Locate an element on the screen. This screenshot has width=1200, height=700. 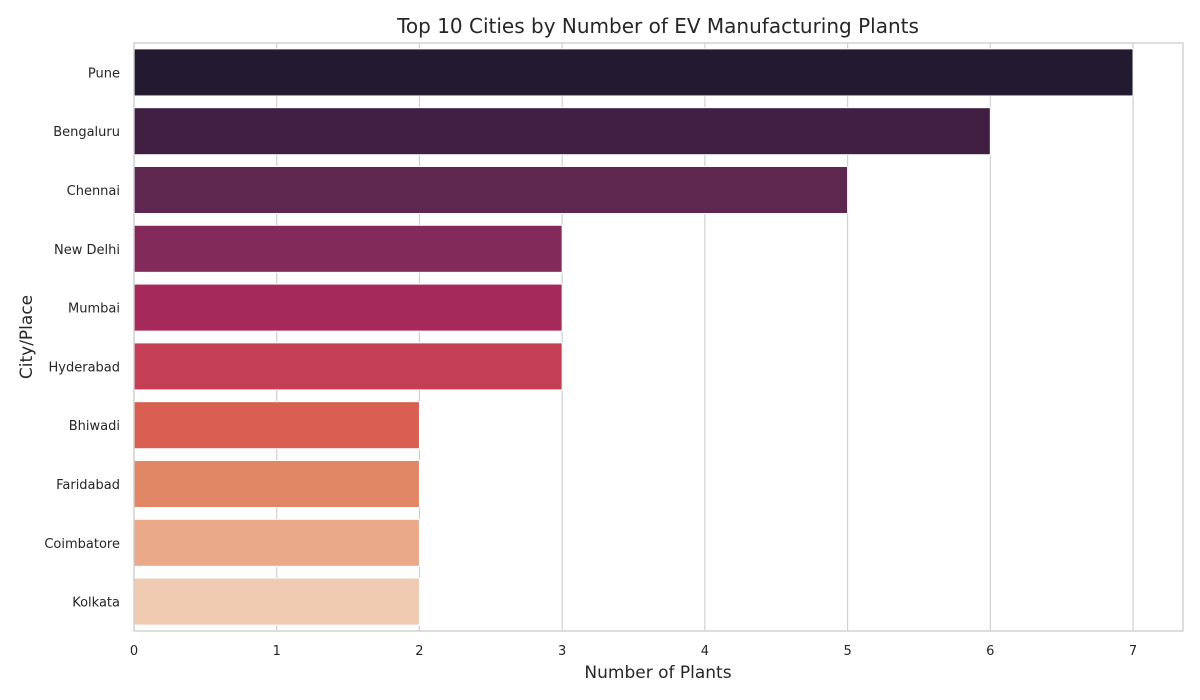
x-tick-label: 1 is located at coordinates (277, 651).